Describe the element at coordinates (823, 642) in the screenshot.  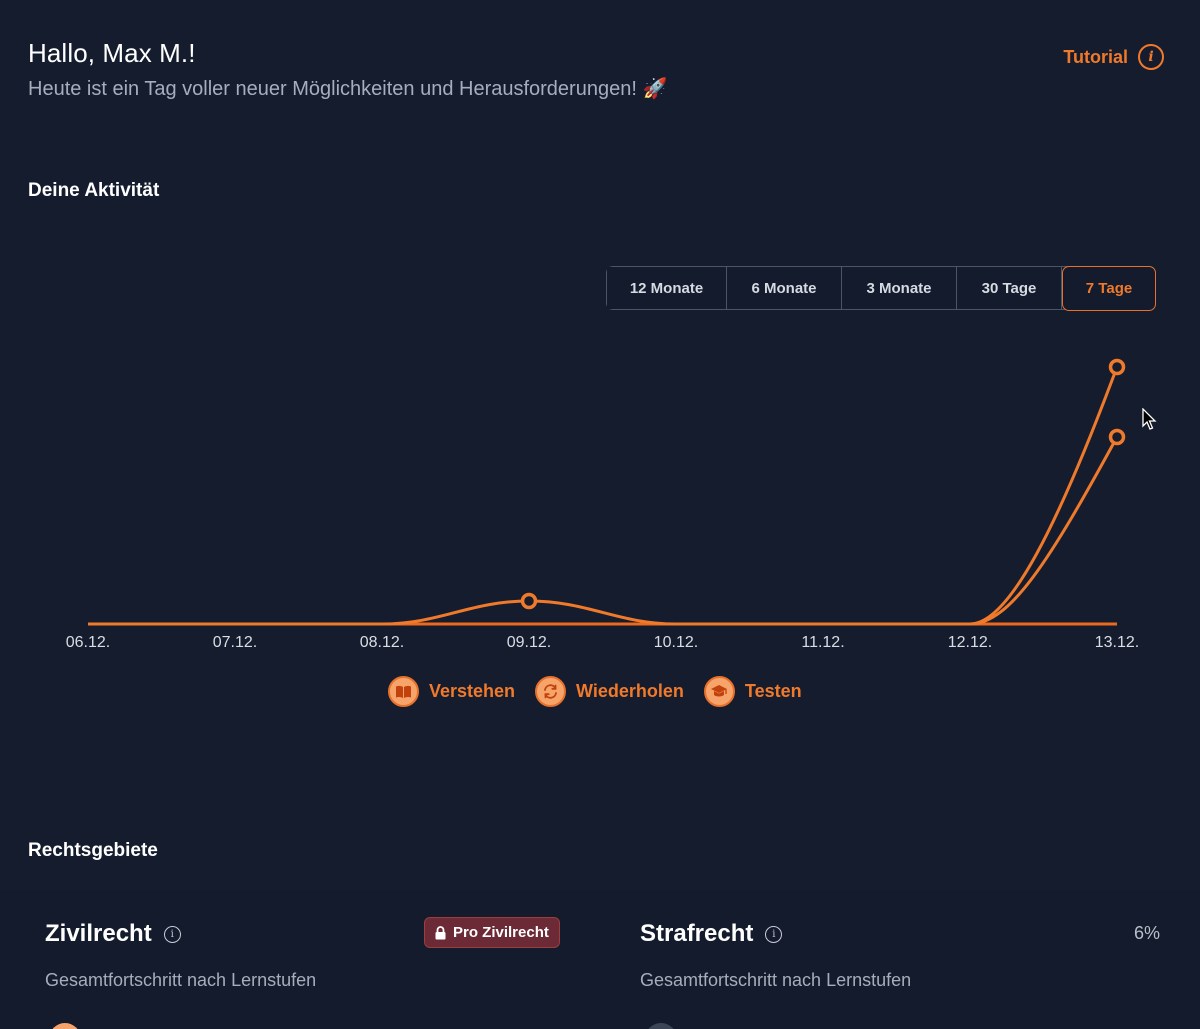
I see `x-axis-label: 11.12.` at that location.